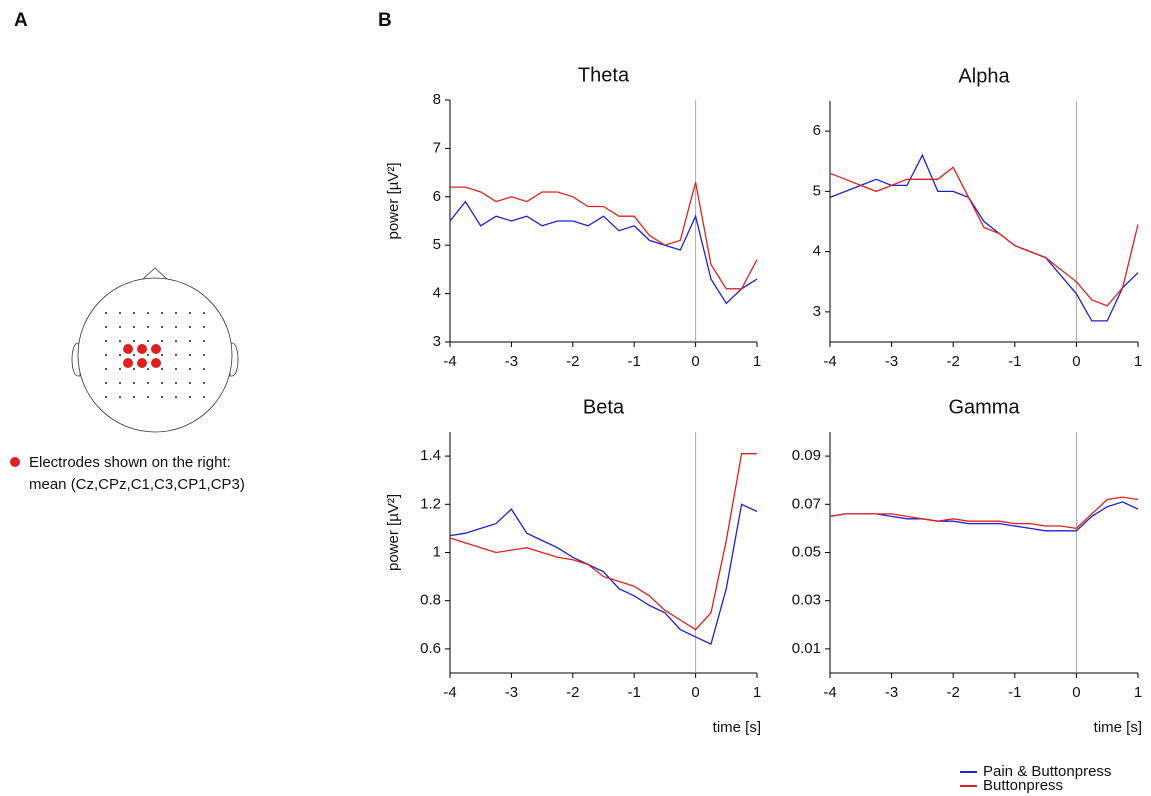 This screenshot has height=796, width=1151. I want to click on y-tick-label: 0.8, so click(430, 600).